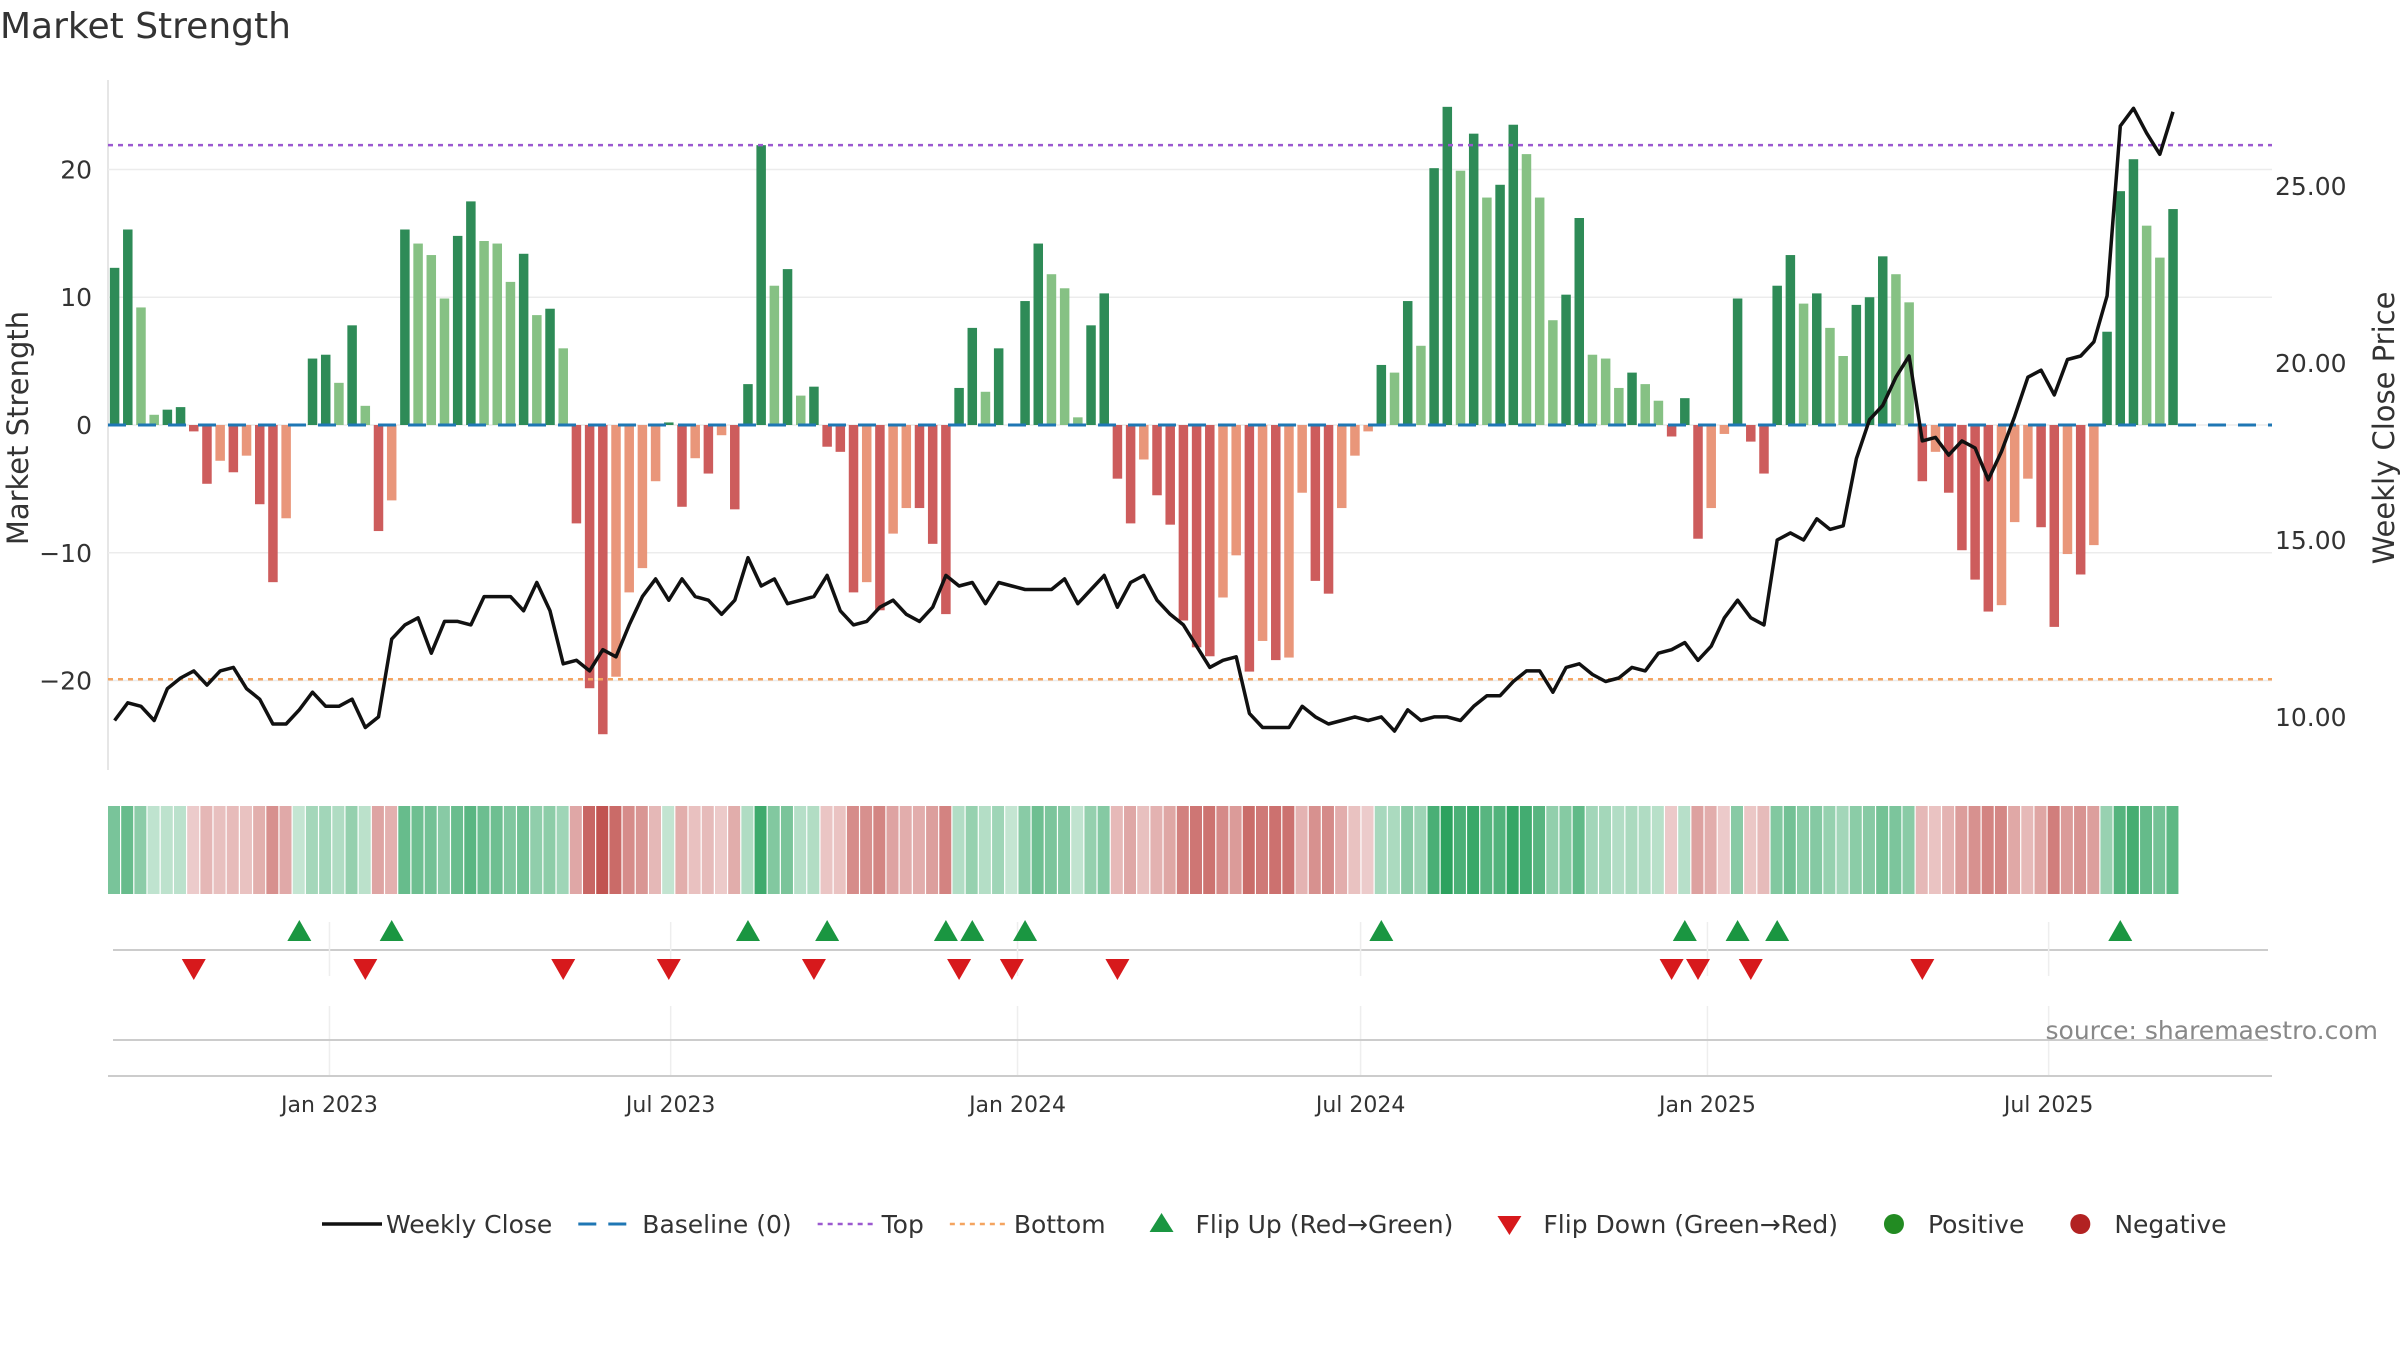  Describe the element at coordinates (65, 425) in the screenshot. I see `y-axis-ticks: −20 −10 0 10 20` at that location.